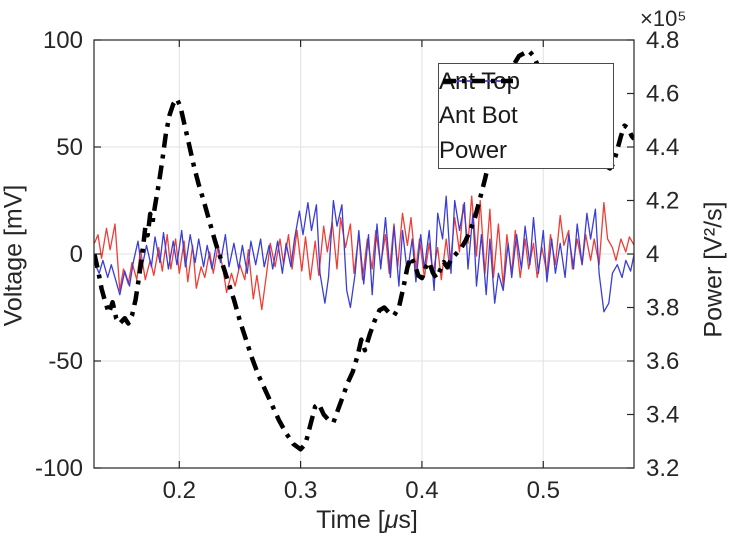 The width and height of the screenshot is (734, 544). Describe the element at coordinates (478, 81) in the screenshot. I see `power-line-sample-icon` at that location.